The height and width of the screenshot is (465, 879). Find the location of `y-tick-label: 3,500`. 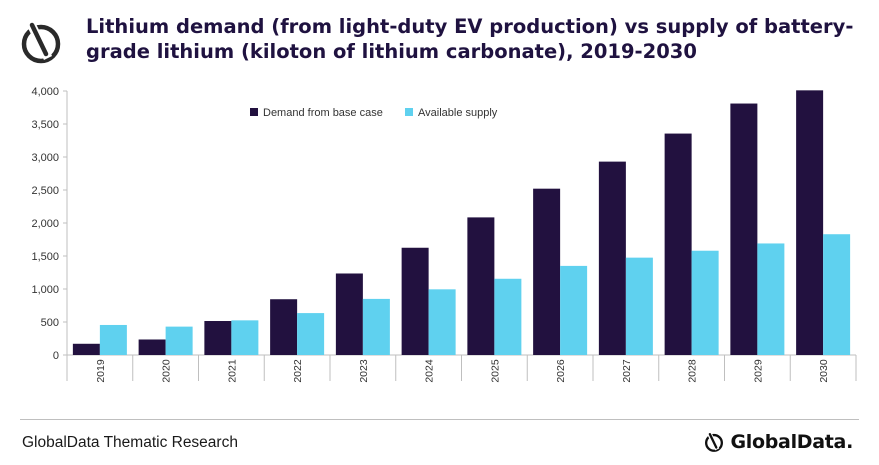

y-tick-label: 3,500 is located at coordinates (45, 125).